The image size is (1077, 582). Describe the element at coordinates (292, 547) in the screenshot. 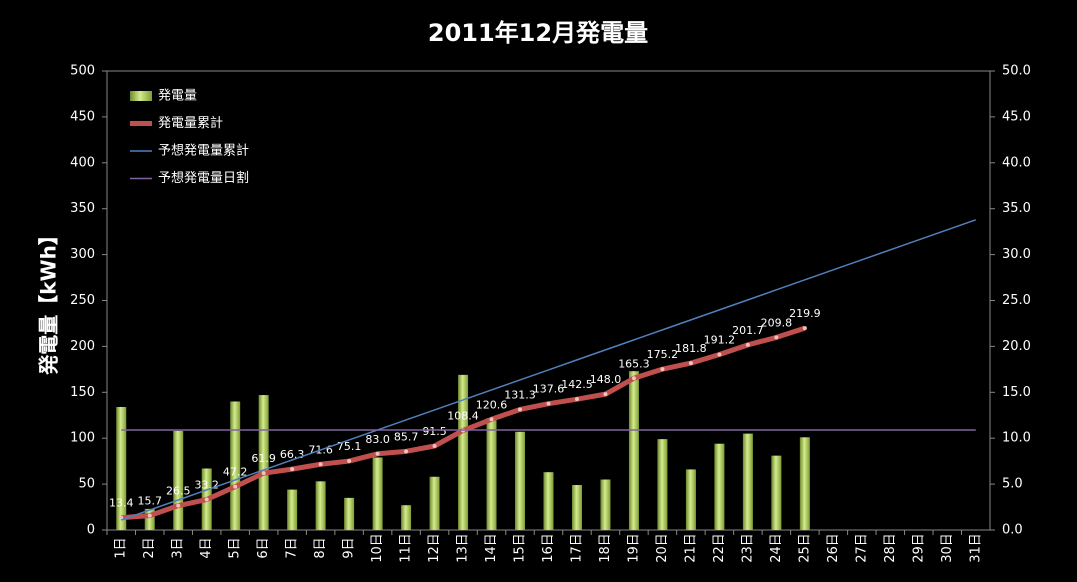

I see `x-tick-label: 7日` at that location.